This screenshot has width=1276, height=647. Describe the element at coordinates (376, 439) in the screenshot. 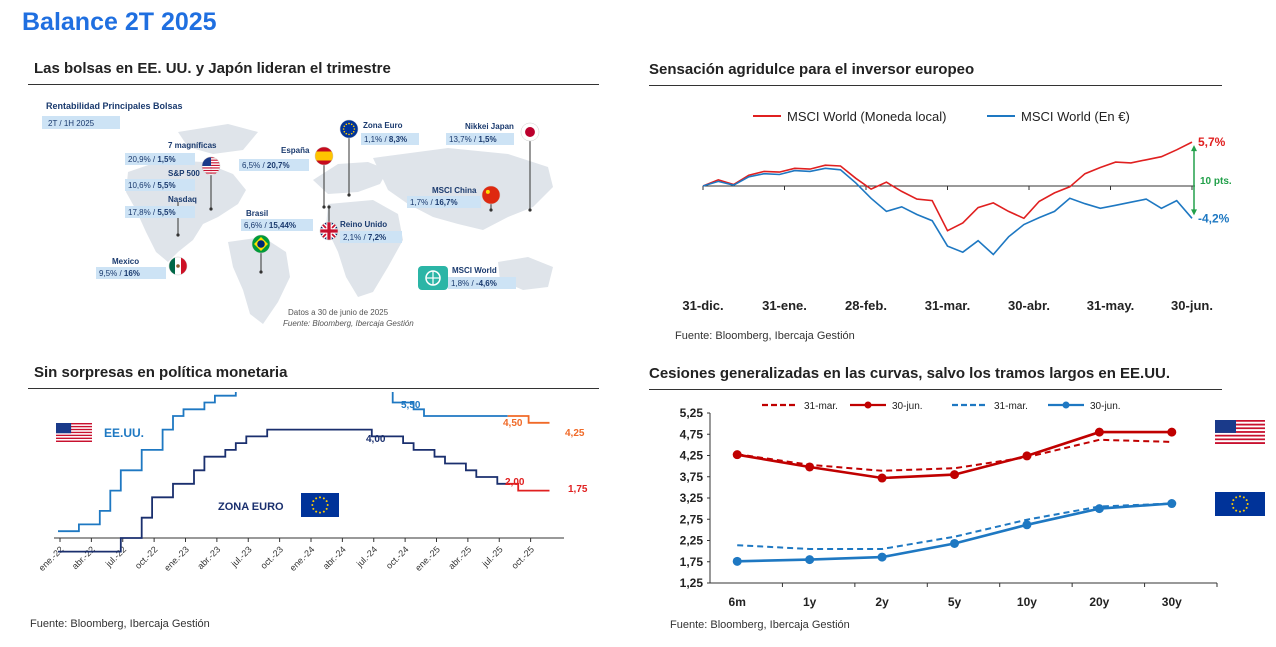

I see `rates-label-ez-peak: 4,00` at that location.